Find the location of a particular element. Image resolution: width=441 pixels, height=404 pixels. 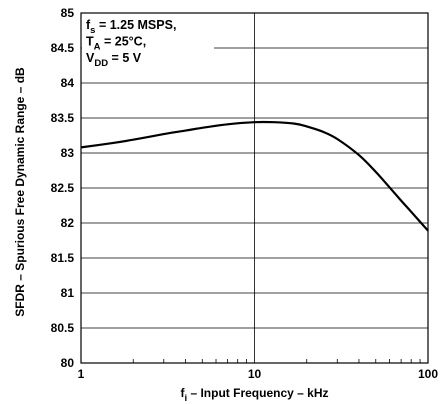

annotation-line: VDD = 5 V is located at coordinates (114, 60).